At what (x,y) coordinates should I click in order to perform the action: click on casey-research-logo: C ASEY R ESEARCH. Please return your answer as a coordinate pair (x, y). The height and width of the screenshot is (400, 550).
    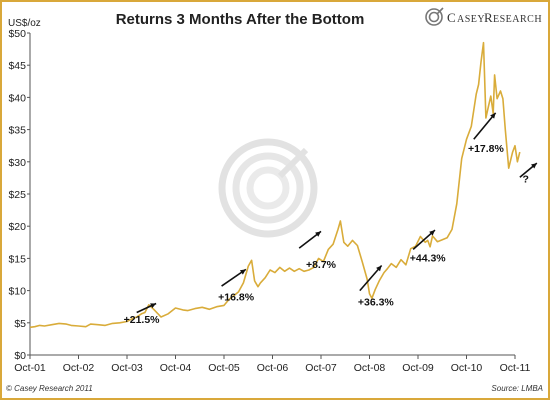
    Looking at the image, I should click on (483, 16).